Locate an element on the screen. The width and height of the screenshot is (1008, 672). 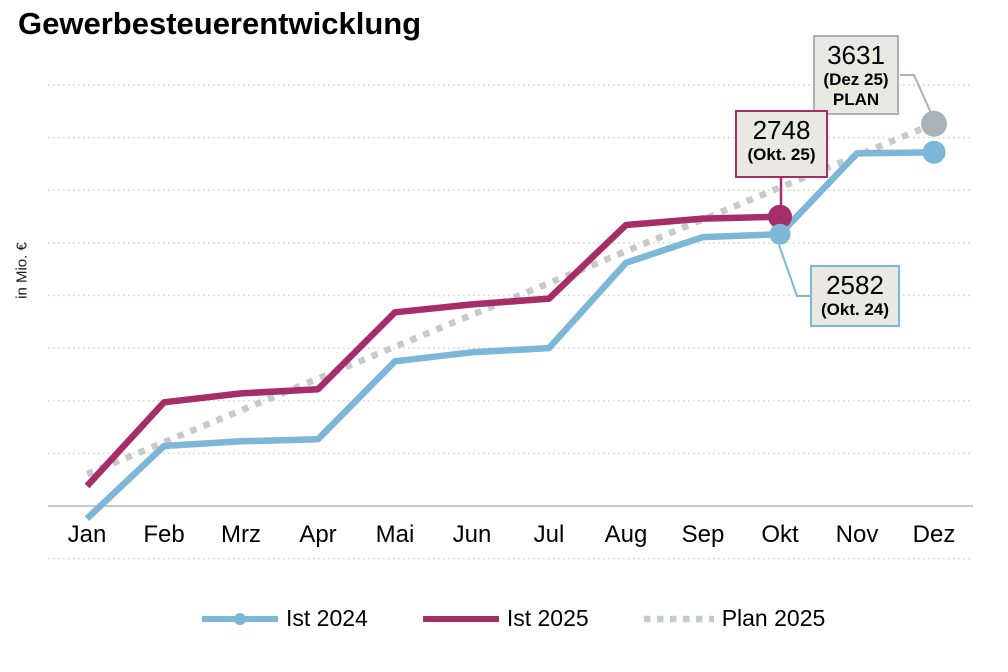
leader-line-plan-dez is located at coordinates (916, 94).